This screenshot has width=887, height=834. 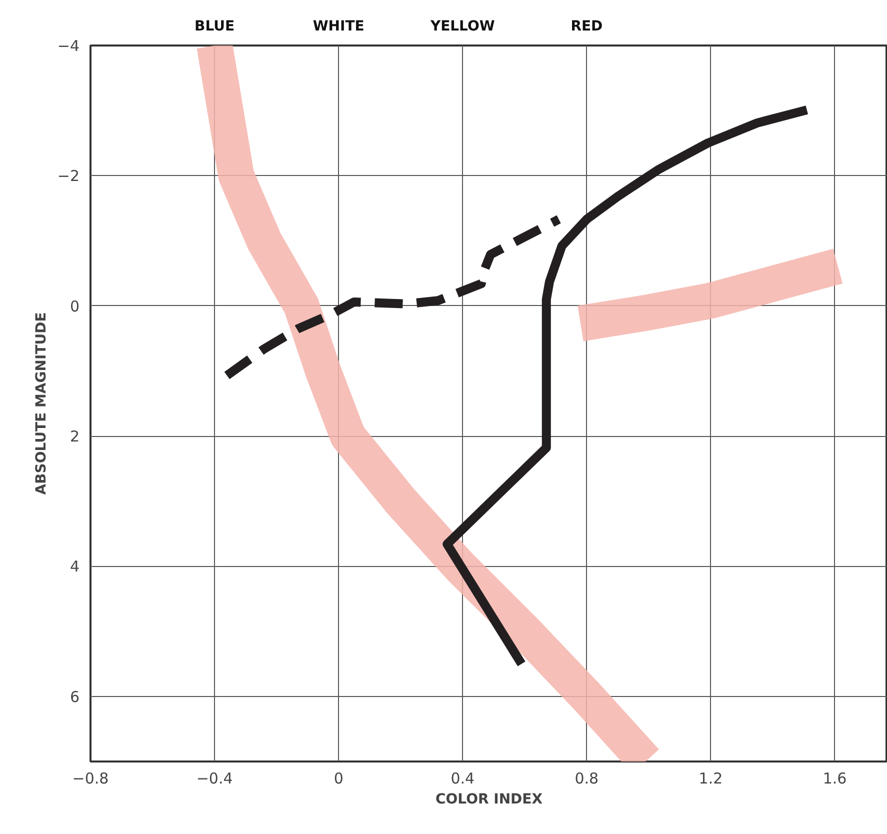 I want to click on y-tick-label: 6, so click(x=75, y=697).